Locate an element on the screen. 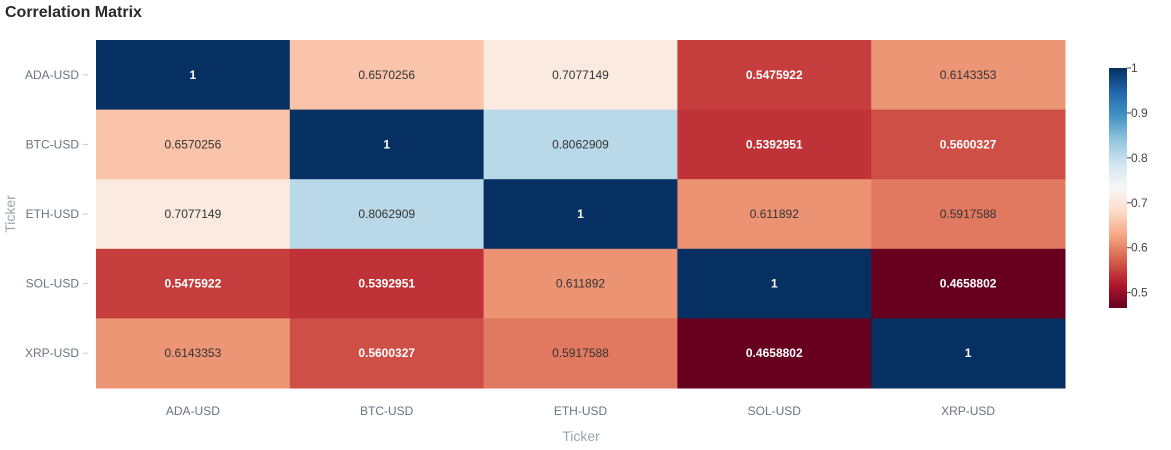  x-tick-label: ADA-USD is located at coordinates (193, 411).